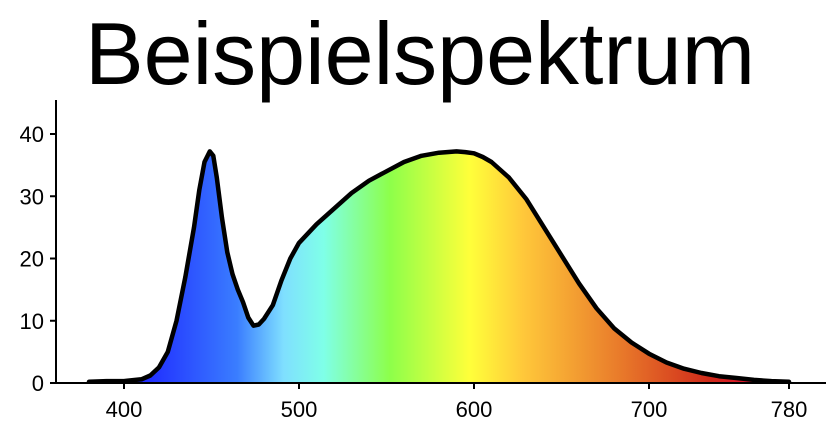 The width and height of the screenshot is (840, 430). Describe the element at coordinates (32, 321) in the screenshot. I see `y-tick-label: 10` at that location.